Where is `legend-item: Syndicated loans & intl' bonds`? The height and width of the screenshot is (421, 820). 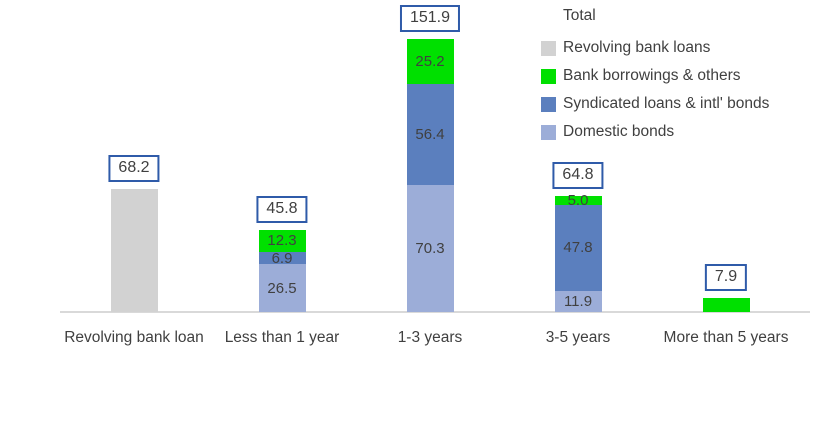 legend-item: Syndicated loans & intl' bonds is located at coordinates (655, 104).